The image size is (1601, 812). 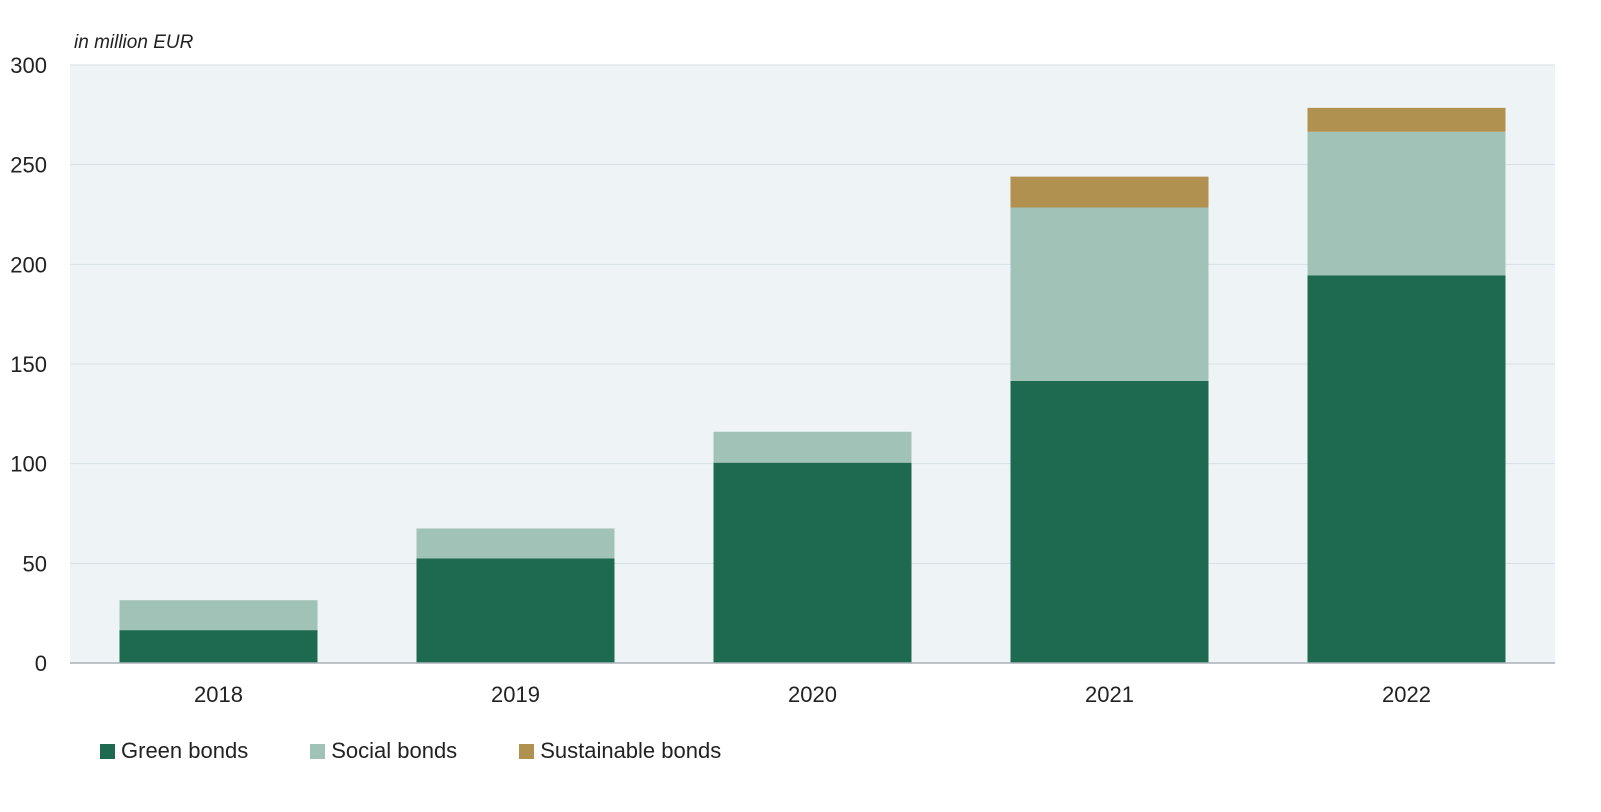 I want to click on bar-social-bonds-2020, so click(x=812, y=447).